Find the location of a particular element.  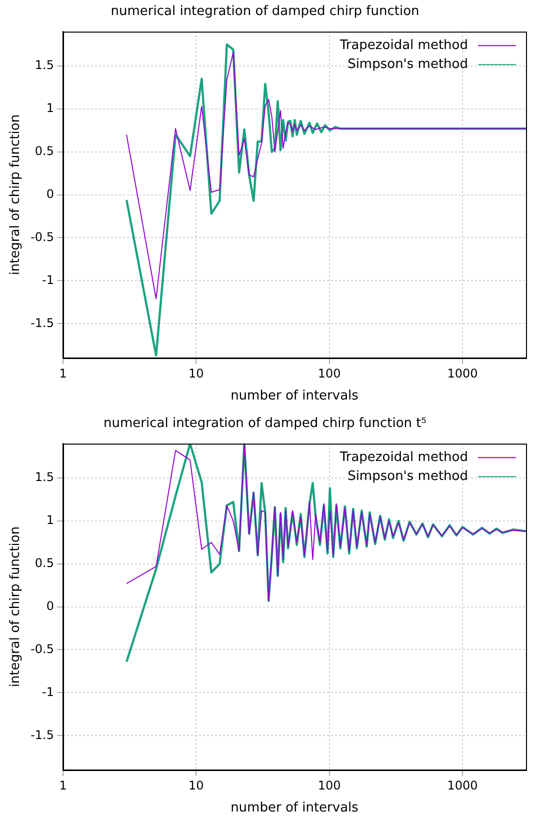

chart-title: numerical integration of damped chirp function is located at coordinates (265, 12).